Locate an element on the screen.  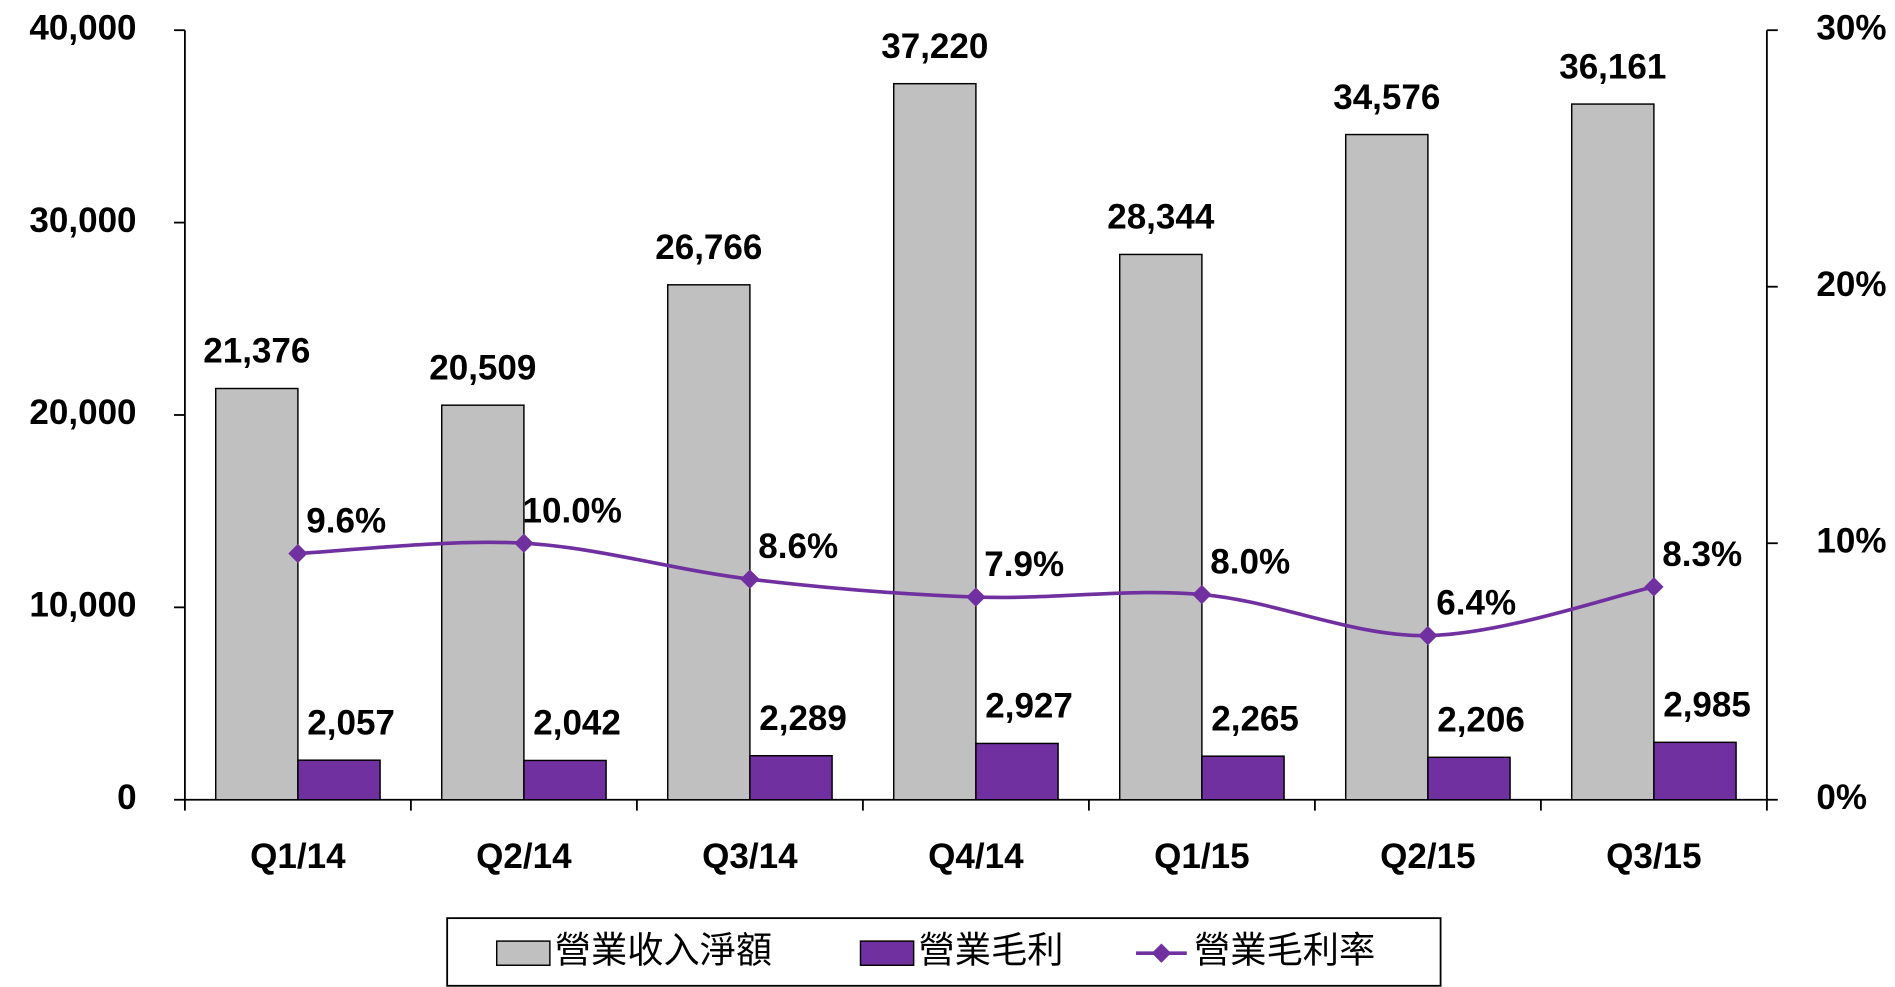
line-value-label: 6.4% is located at coordinates (1476, 603).